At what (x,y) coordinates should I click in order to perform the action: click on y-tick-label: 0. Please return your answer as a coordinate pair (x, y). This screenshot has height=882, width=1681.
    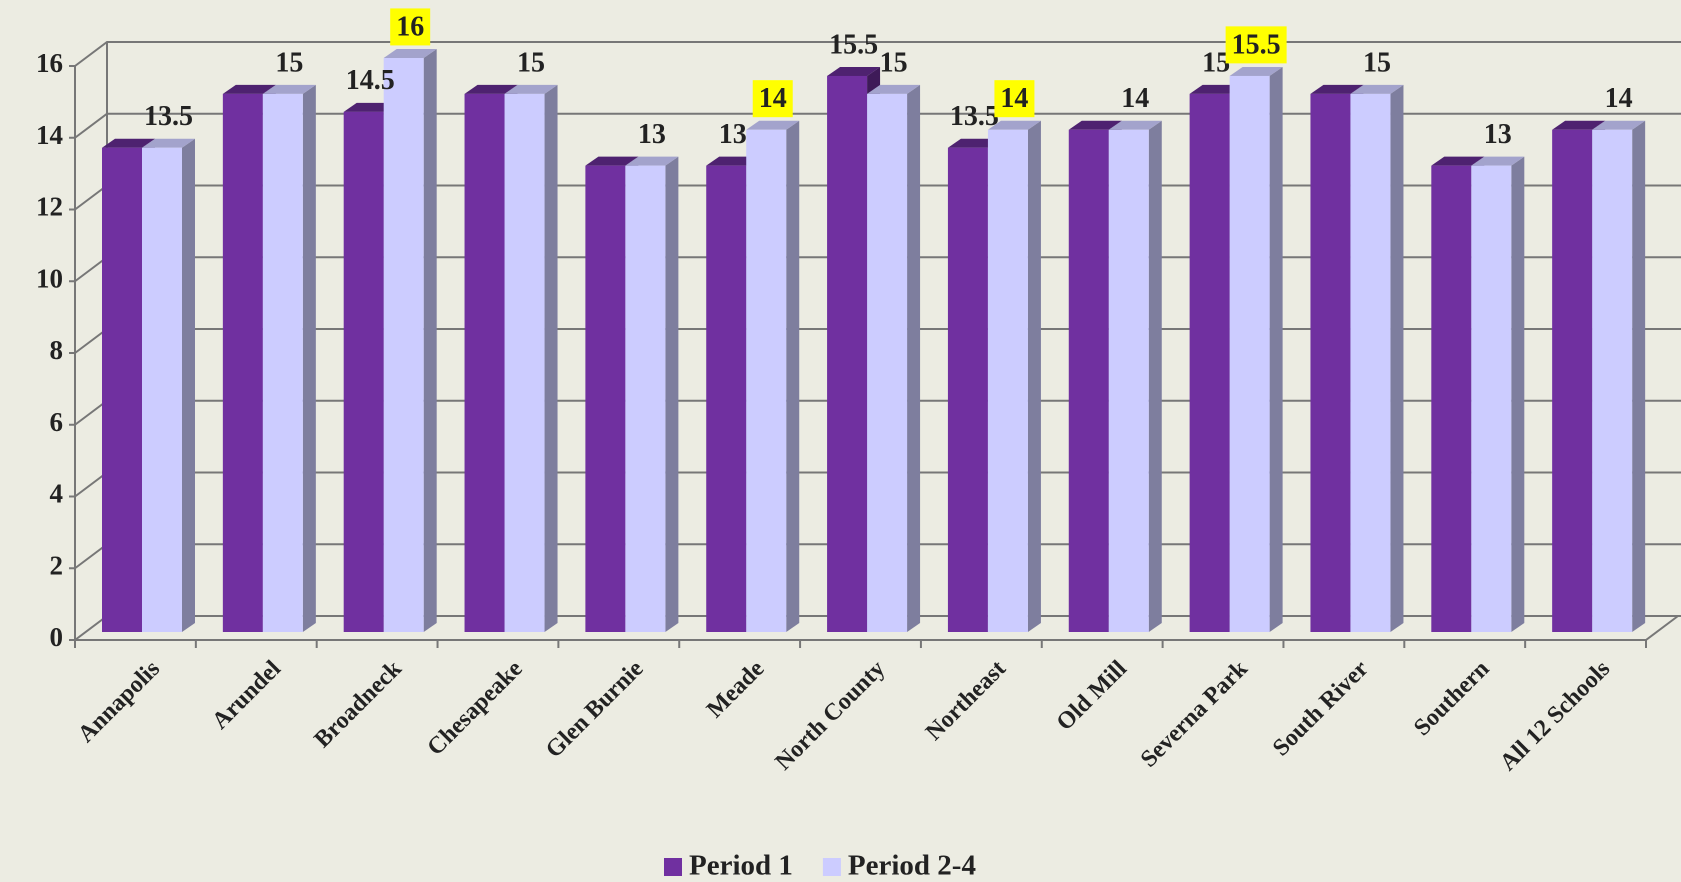
    Looking at the image, I should click on (57, 637).